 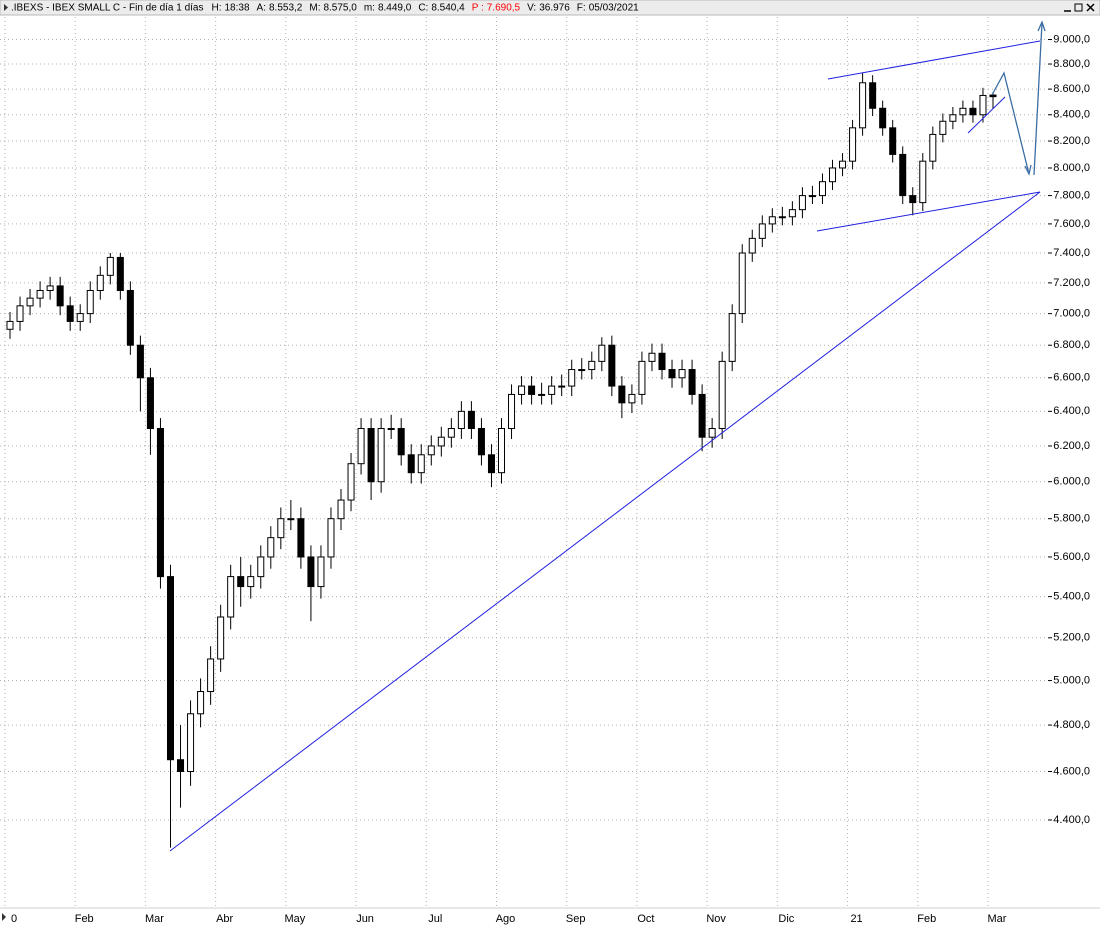 What do you see at coordinates (1071, 314) in the screenshot?
I see `y-tick-label: 7.000,0` at bounding box center [1071, 314].